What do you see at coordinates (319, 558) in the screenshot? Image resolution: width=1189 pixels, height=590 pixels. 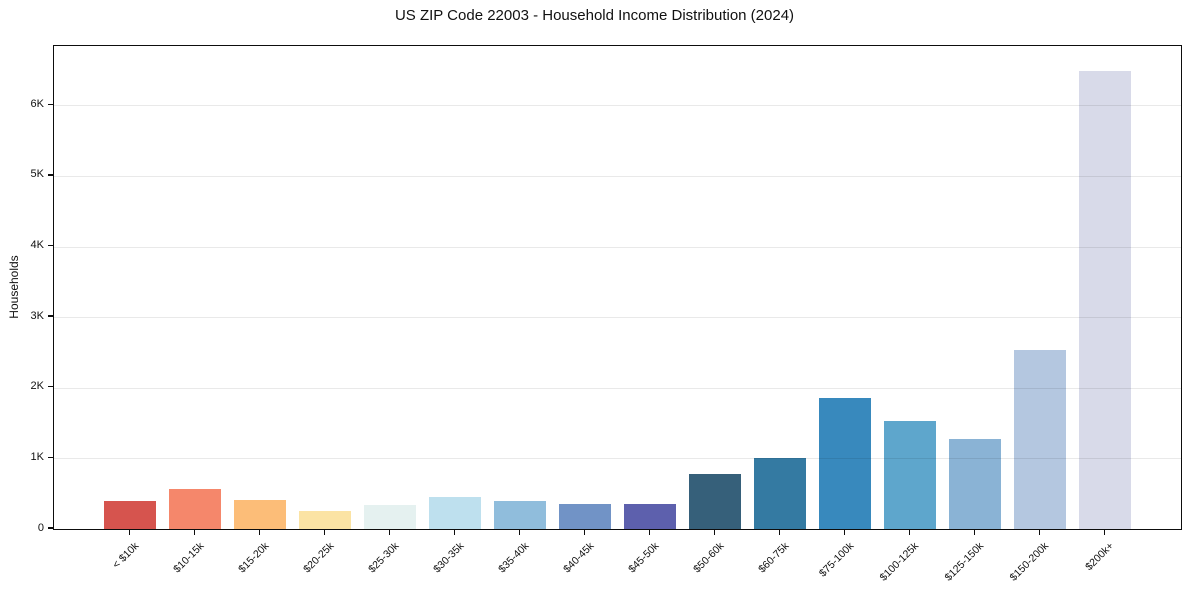 I see `x-tick-label: $20-25k` at bounding box center [319, 558].